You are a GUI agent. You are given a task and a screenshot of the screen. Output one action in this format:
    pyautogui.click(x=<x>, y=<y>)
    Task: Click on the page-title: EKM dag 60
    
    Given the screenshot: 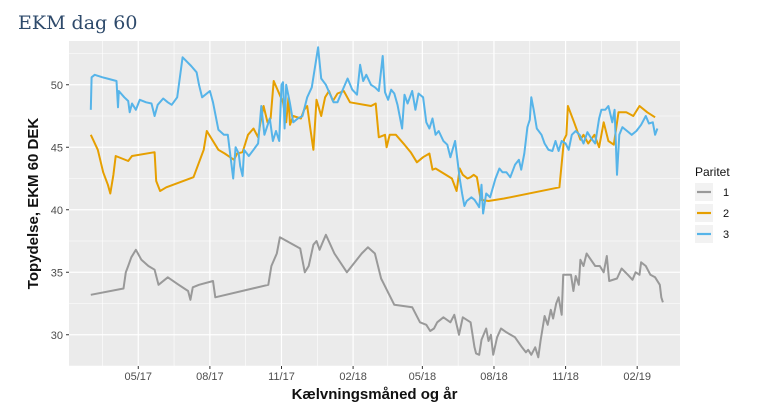 What is the action you would take?
    pyautogui.click(x=78, y=23)
    